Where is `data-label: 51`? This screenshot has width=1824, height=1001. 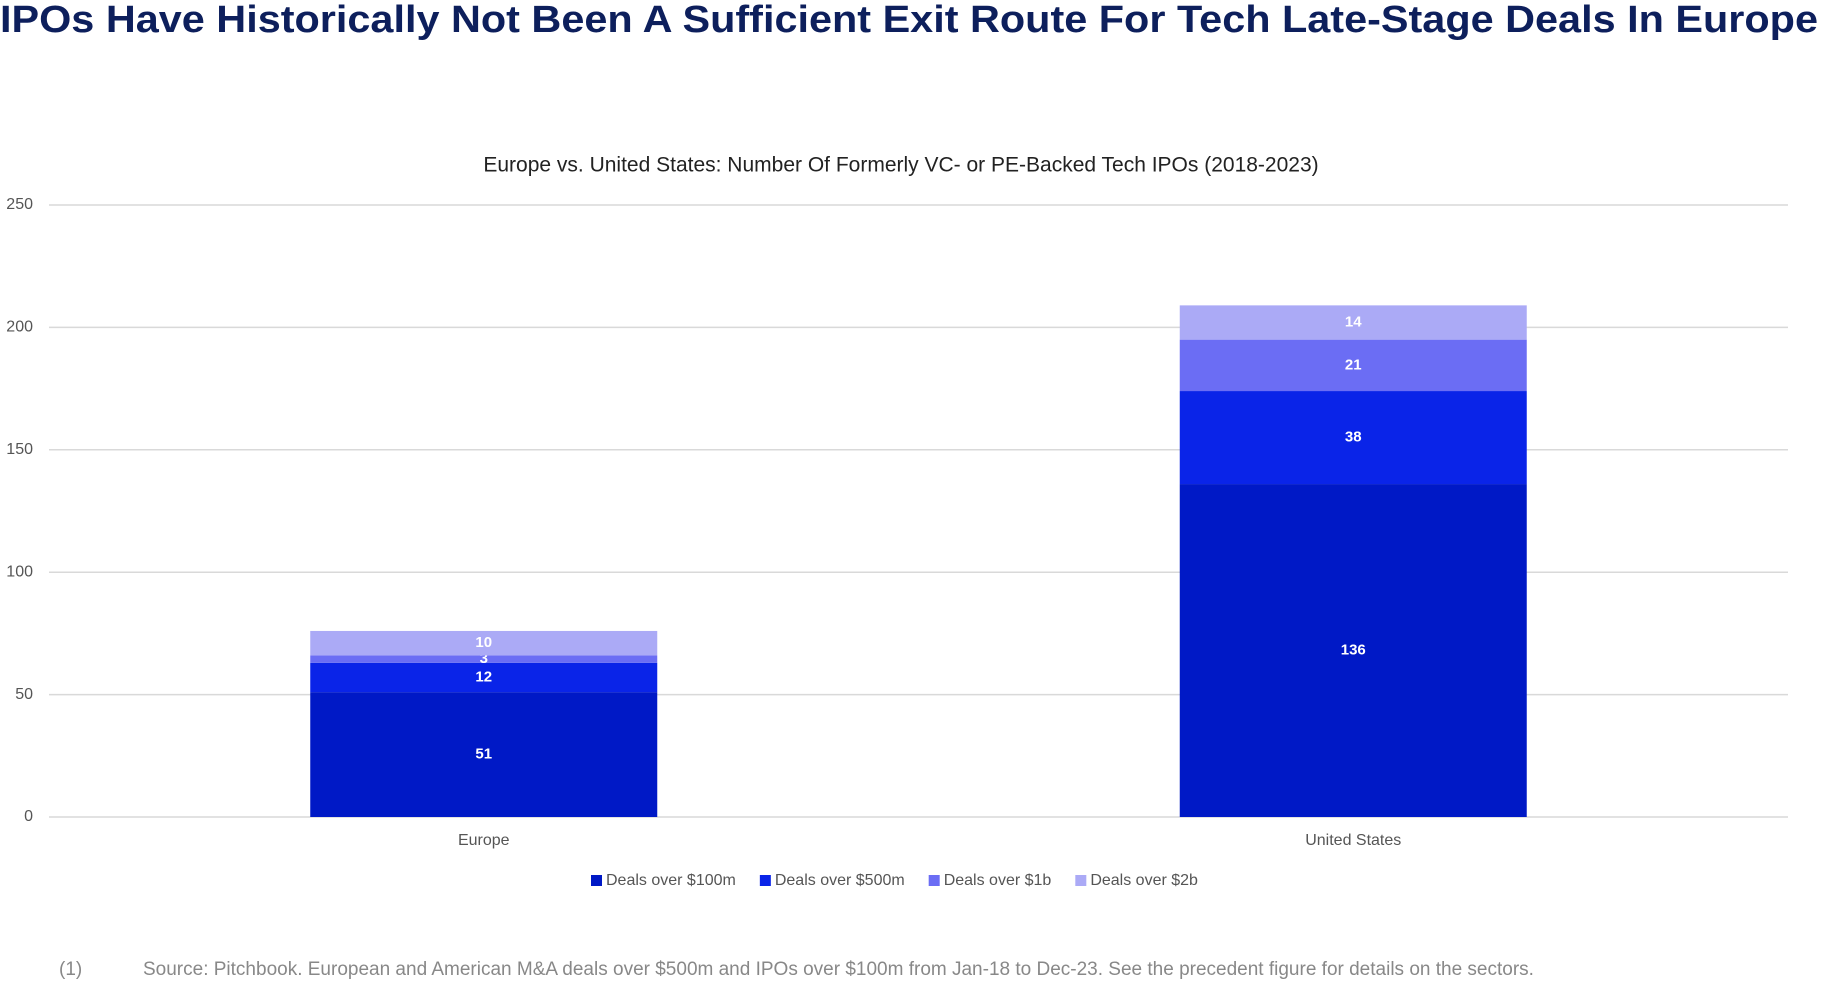
data-label: 51 is located at coordinates (483, 754).